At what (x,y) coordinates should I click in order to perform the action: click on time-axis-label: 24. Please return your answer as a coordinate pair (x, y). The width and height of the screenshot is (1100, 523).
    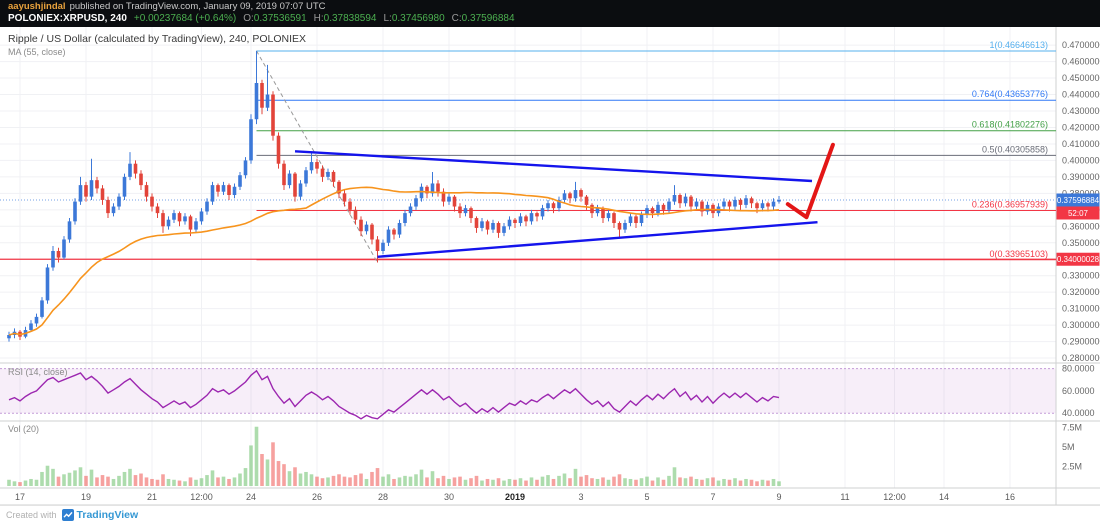
    Looking at the image, I should click on (251, 497).